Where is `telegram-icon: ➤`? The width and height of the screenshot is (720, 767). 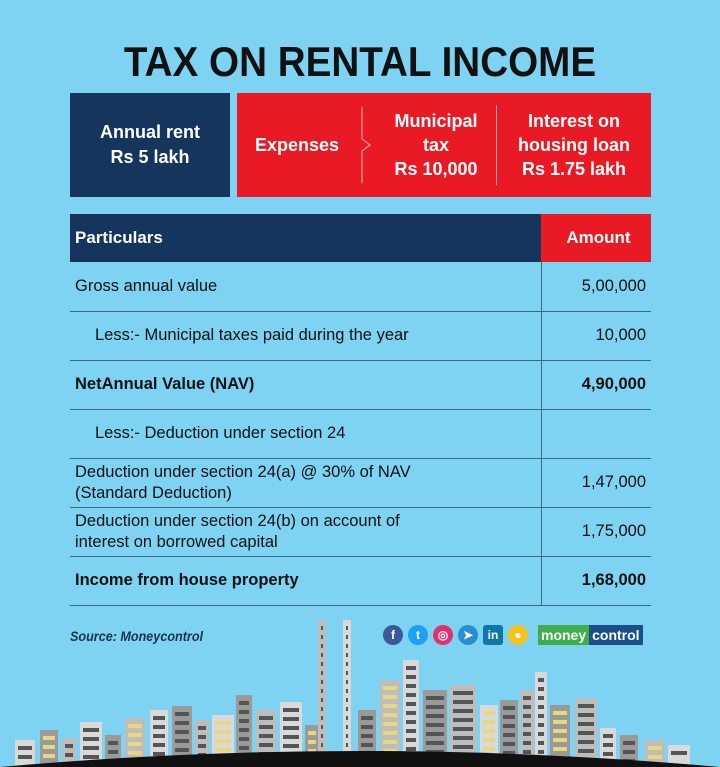
telegram-icon: ➤ is located at coordinates (468, 635).